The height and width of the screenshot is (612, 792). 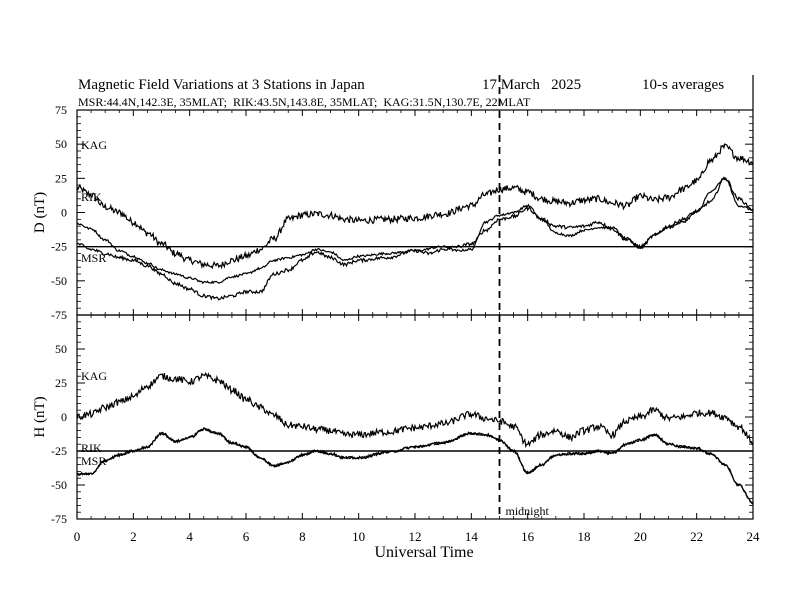 I want to click on x-tick-label: 8, so click(x=302, y=536).